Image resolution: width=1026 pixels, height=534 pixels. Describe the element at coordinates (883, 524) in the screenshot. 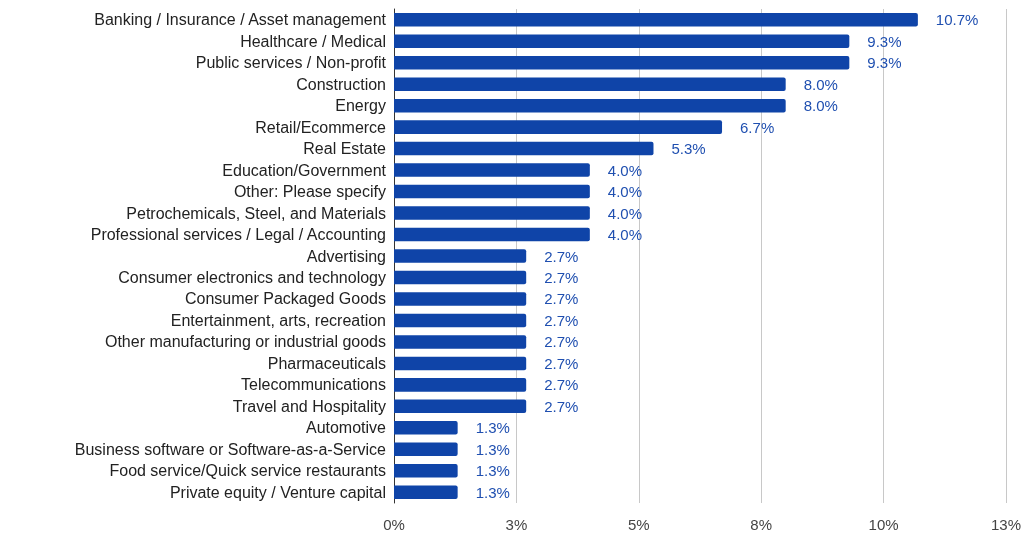

I see `x-tick-label: 10%` at that location.